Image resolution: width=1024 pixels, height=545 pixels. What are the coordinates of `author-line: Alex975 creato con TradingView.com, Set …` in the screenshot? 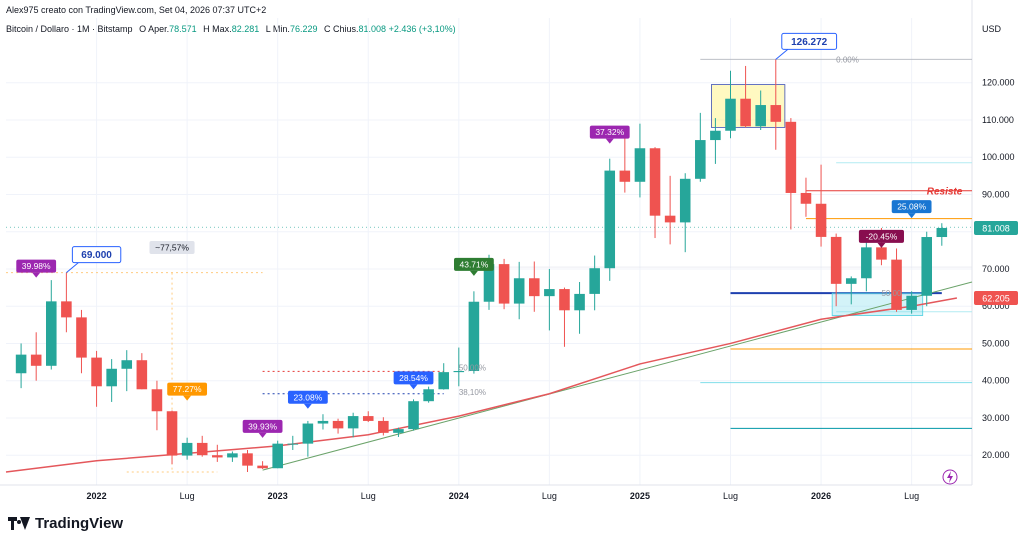 It's located at (136, 10).